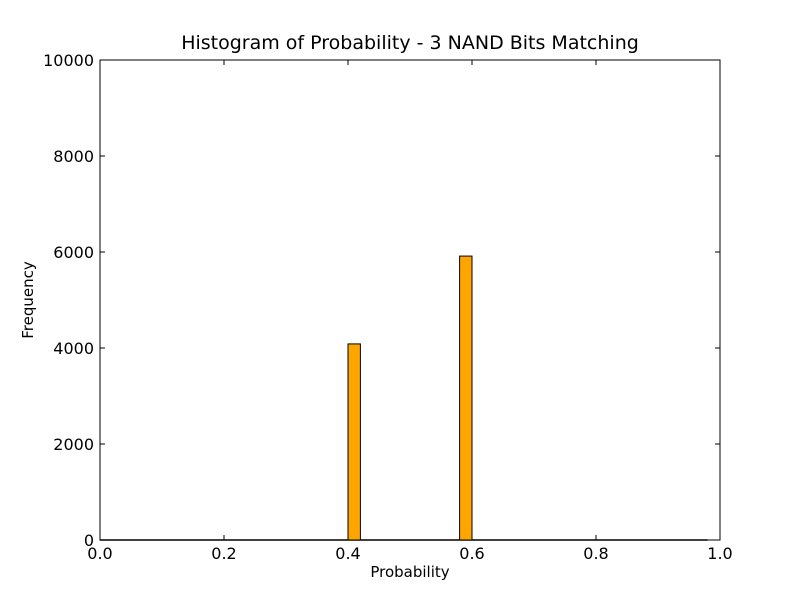 The image size is (800, 600). Describe the element at coordinates (347, 553) in the screenshot. I see `x-tick-label: 0.4` at that location.